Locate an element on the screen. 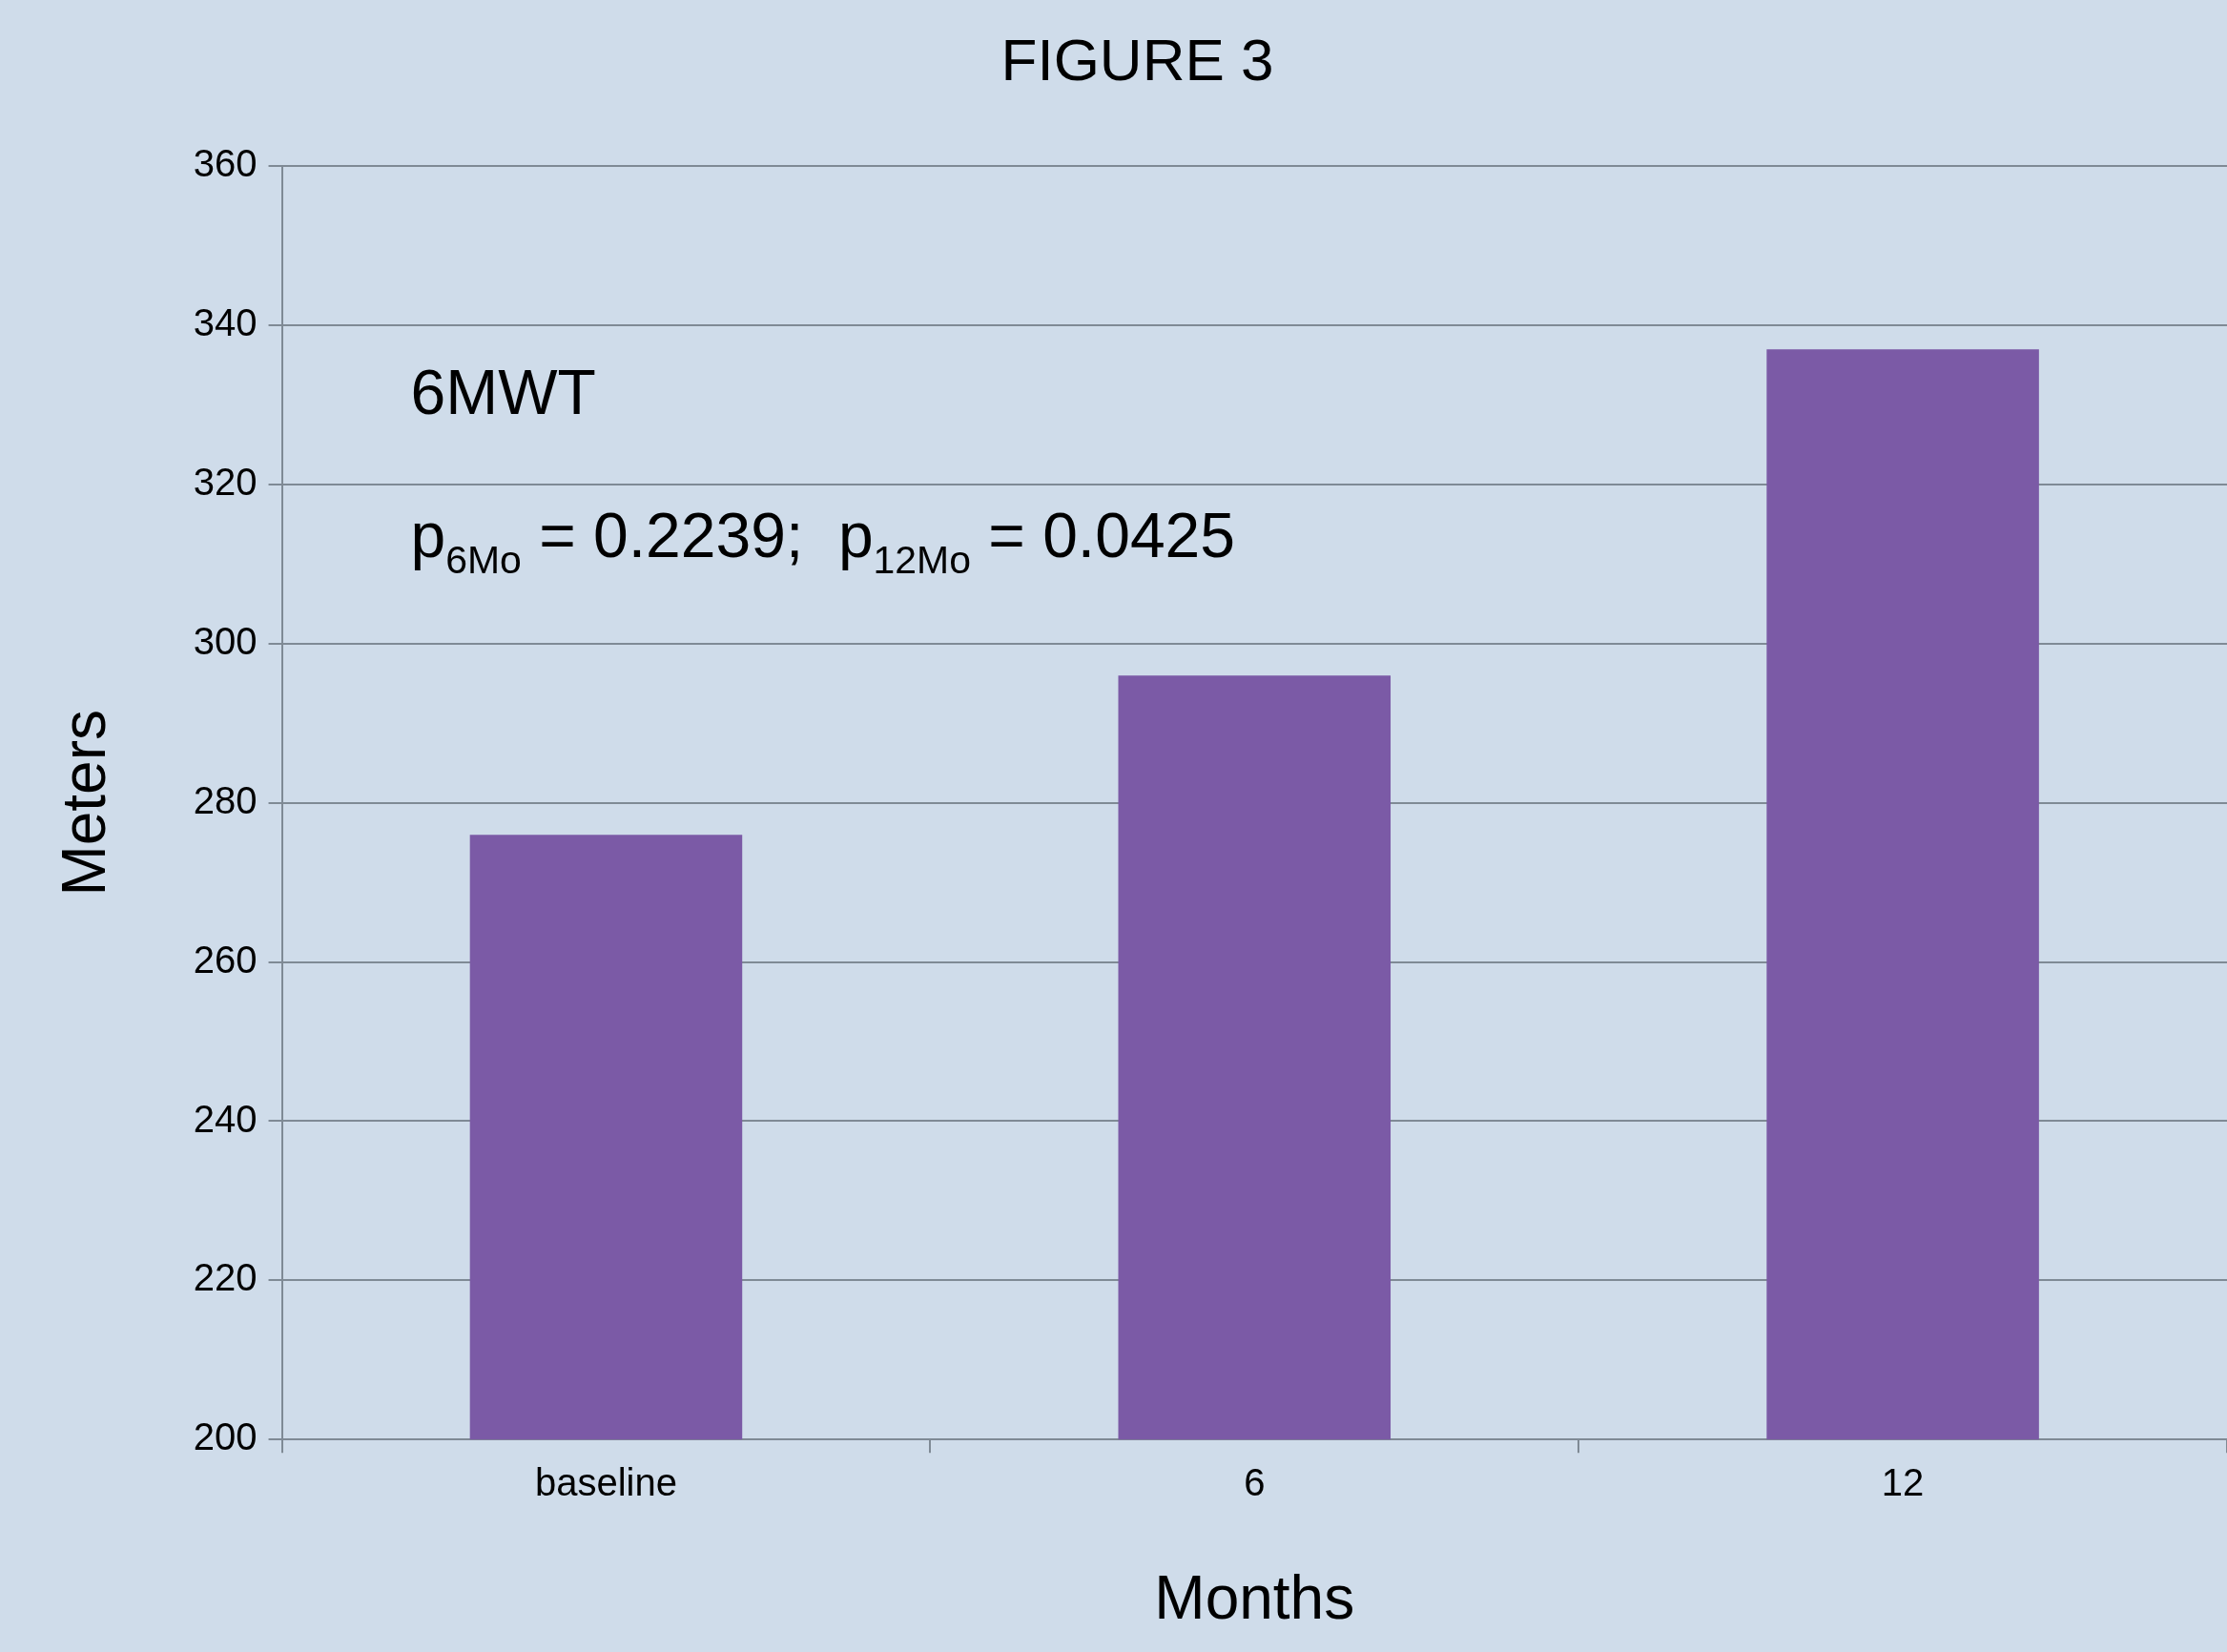 This screenshot has width=2227, height=1652. y-axis-title: Meters is located at coordinates (84, 804).